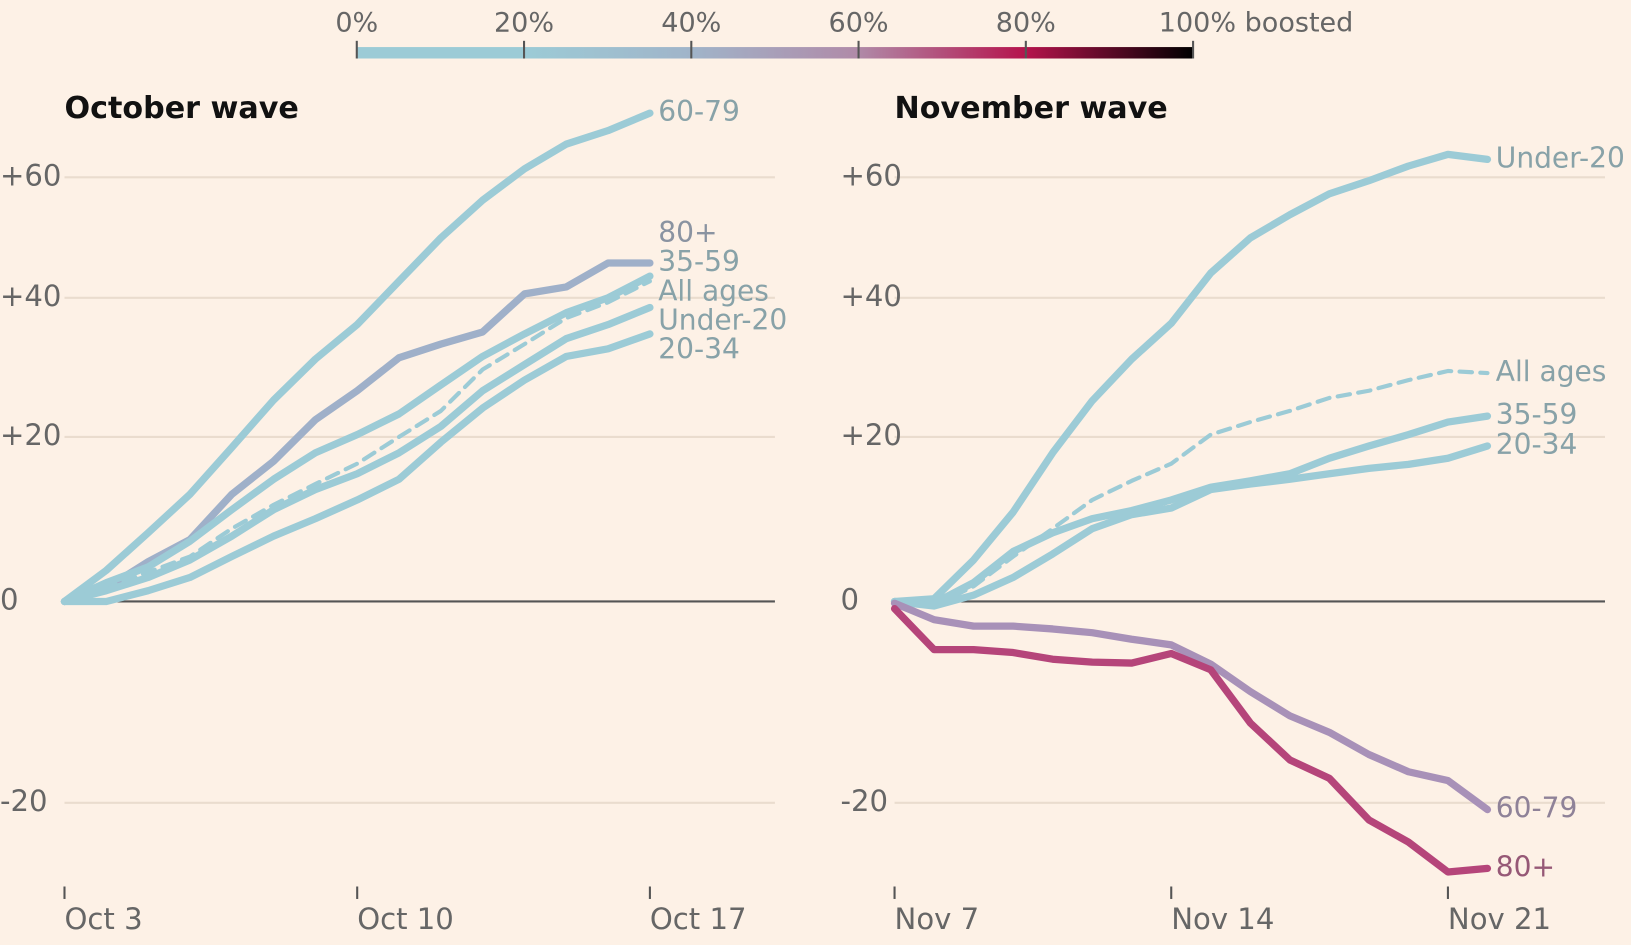 Image resolution: width=1631 pixels, height=945 pixels. What do you see at coordinates (937, 919) in the screenshot?
I see `x-tick-label: Nov 7` at bounding box center [937, 919].